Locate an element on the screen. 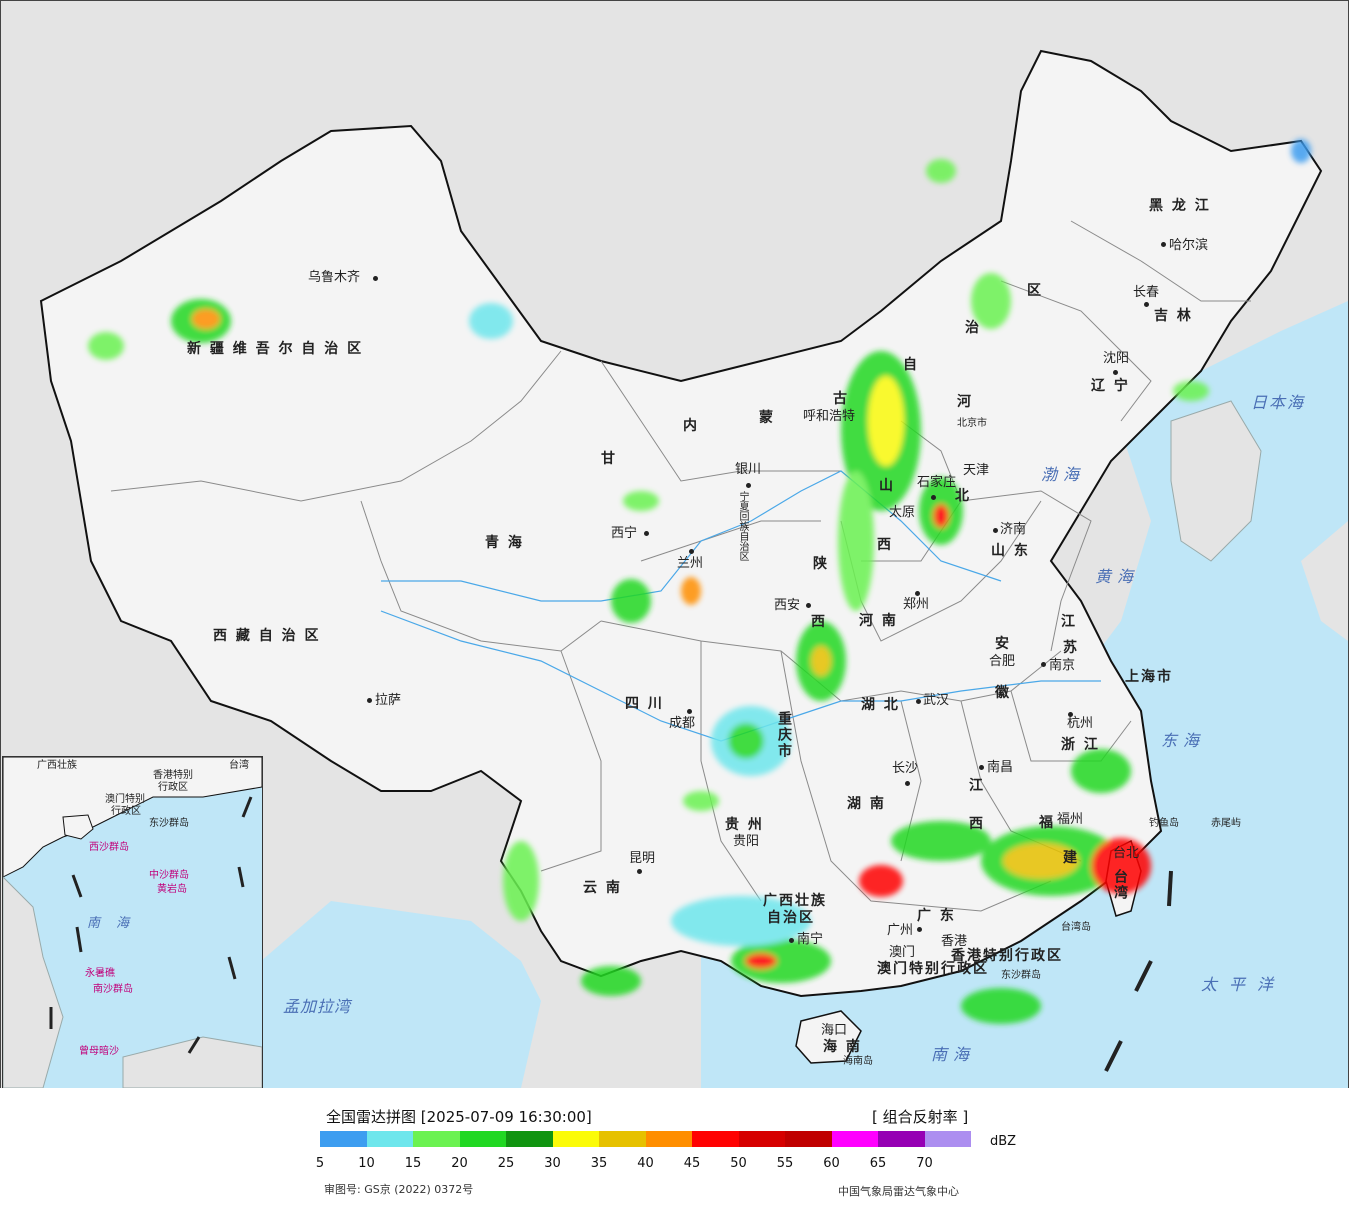 This screenshot has height=1208, width=1349. city-hohhot: 呼和浩特 is located at coordinates (829, 416).